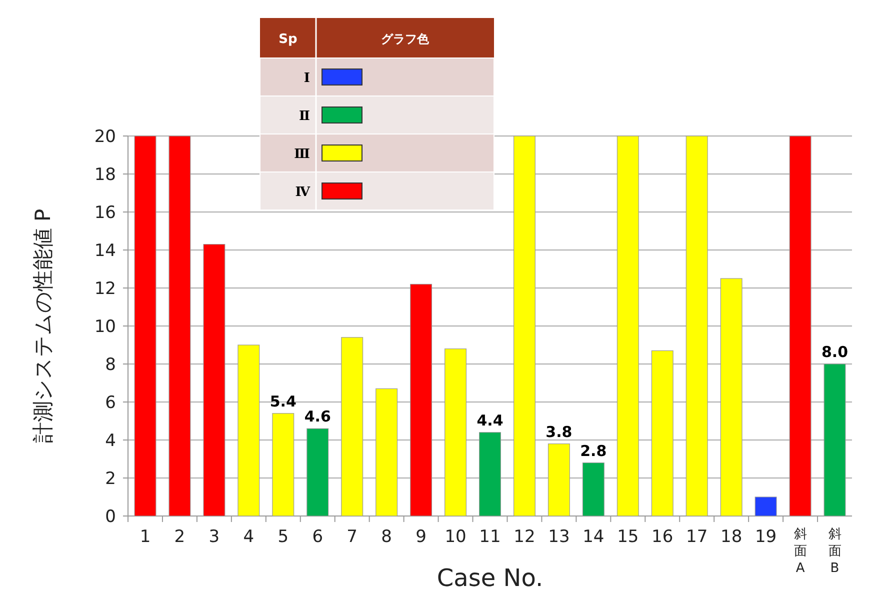 The image size is (880, 592). What do you see at coordinates (593, 537) in the screenshot?
I see `x-tick-label: 14` at bounding box center [593, 537].